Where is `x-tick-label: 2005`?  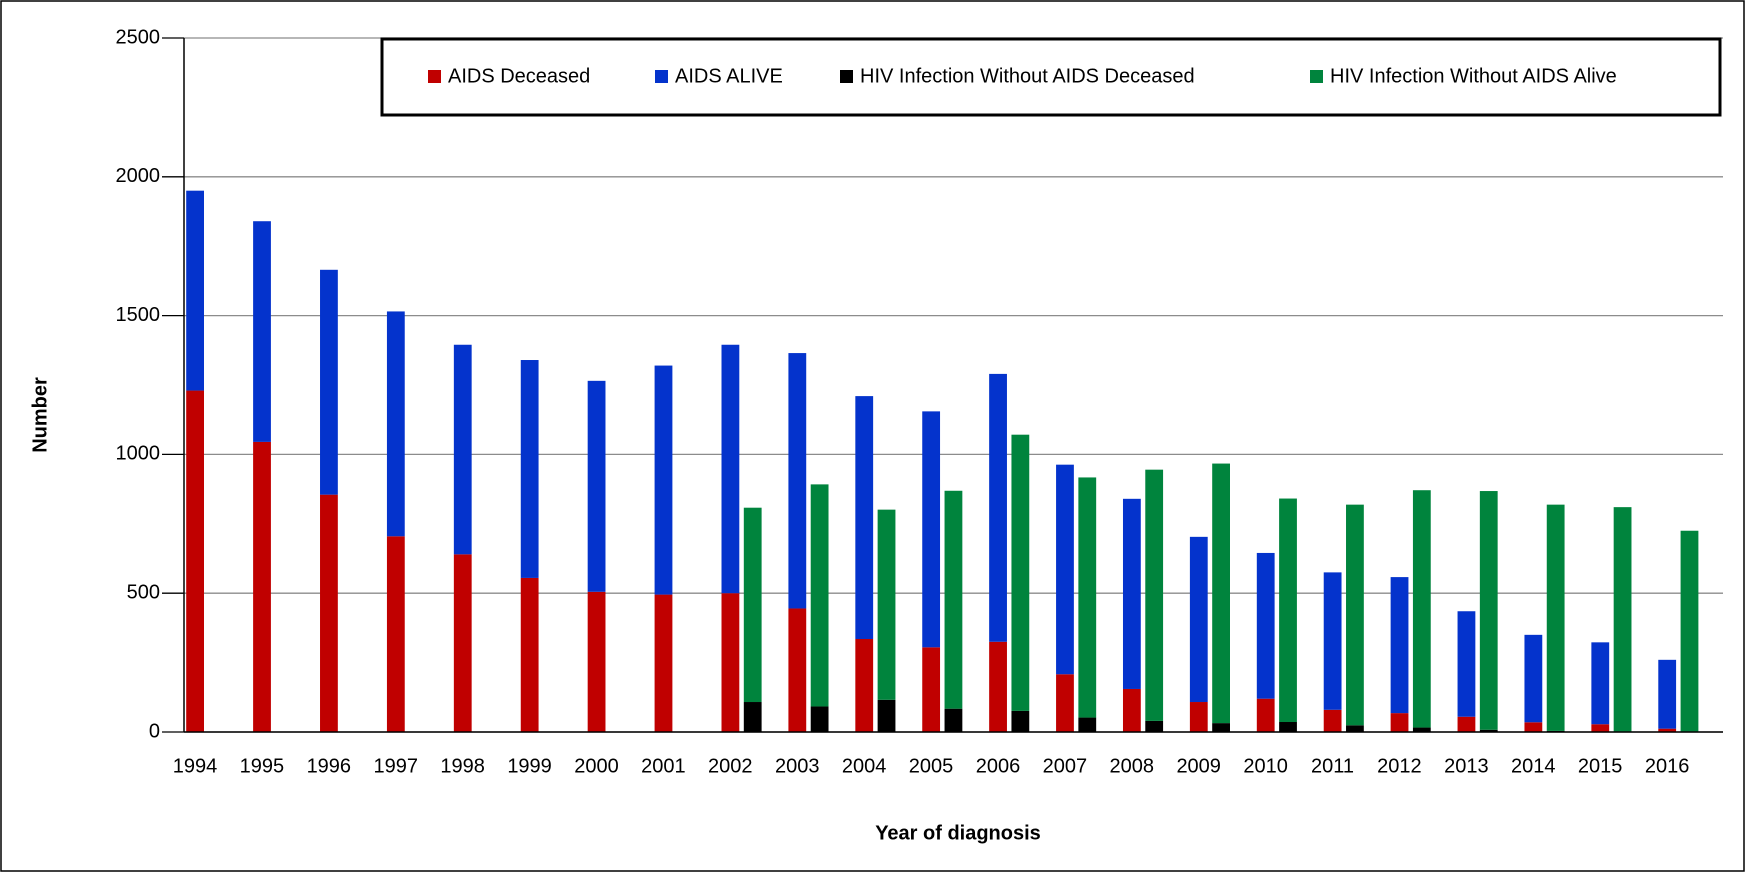 x-tick-label: 2005 is located at coordinates (931, 766).